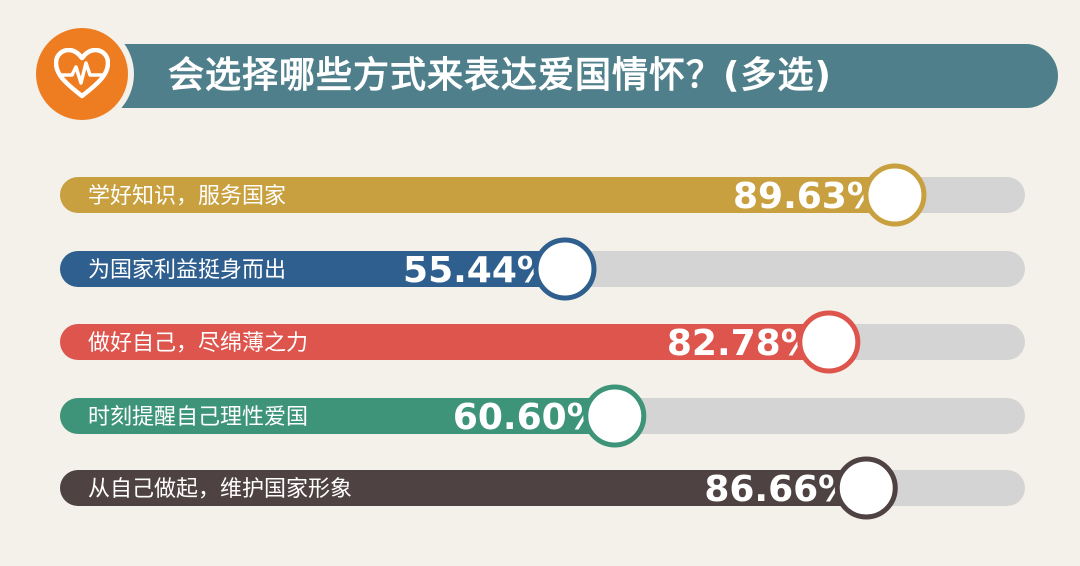 Image resolution: width=1080 pixels, height=566 pixels. Describe the element at coordinates (220, 489) in the screenshot. I see `category-label: 从自己做起，维护国家形象` at that location.